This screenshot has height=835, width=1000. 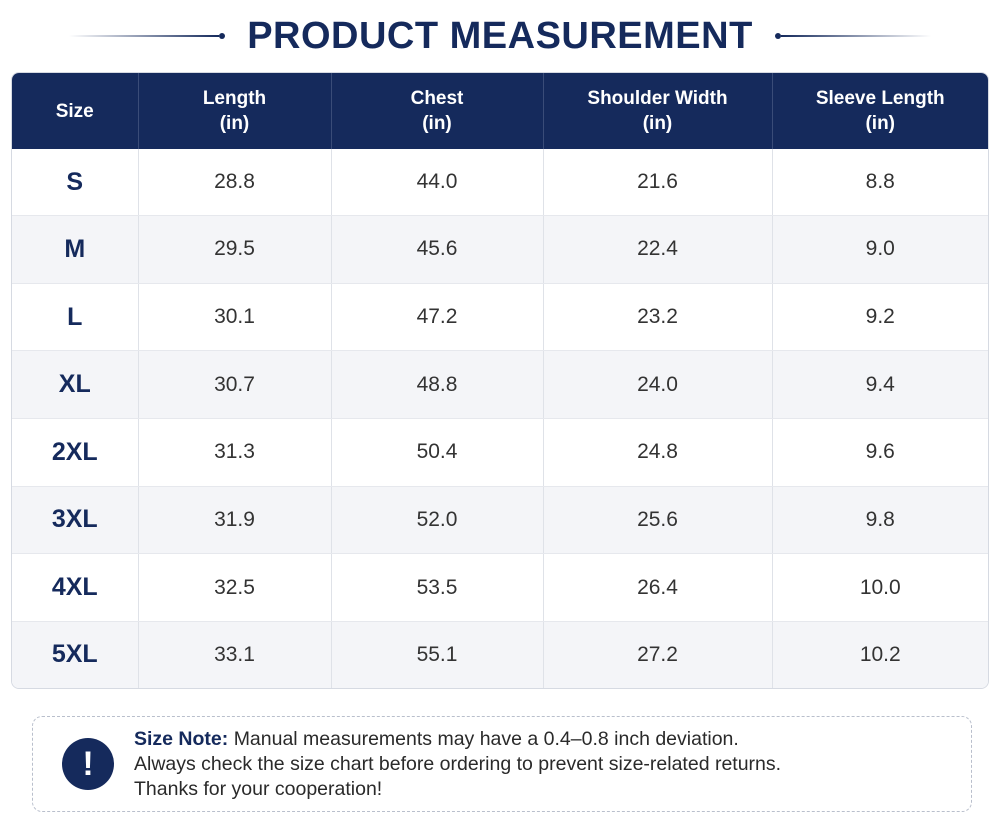 What do you see at coordinates (437, 98) in the screenshot?
I see `column-header-label: Chest` at bounding box center [437, 98].